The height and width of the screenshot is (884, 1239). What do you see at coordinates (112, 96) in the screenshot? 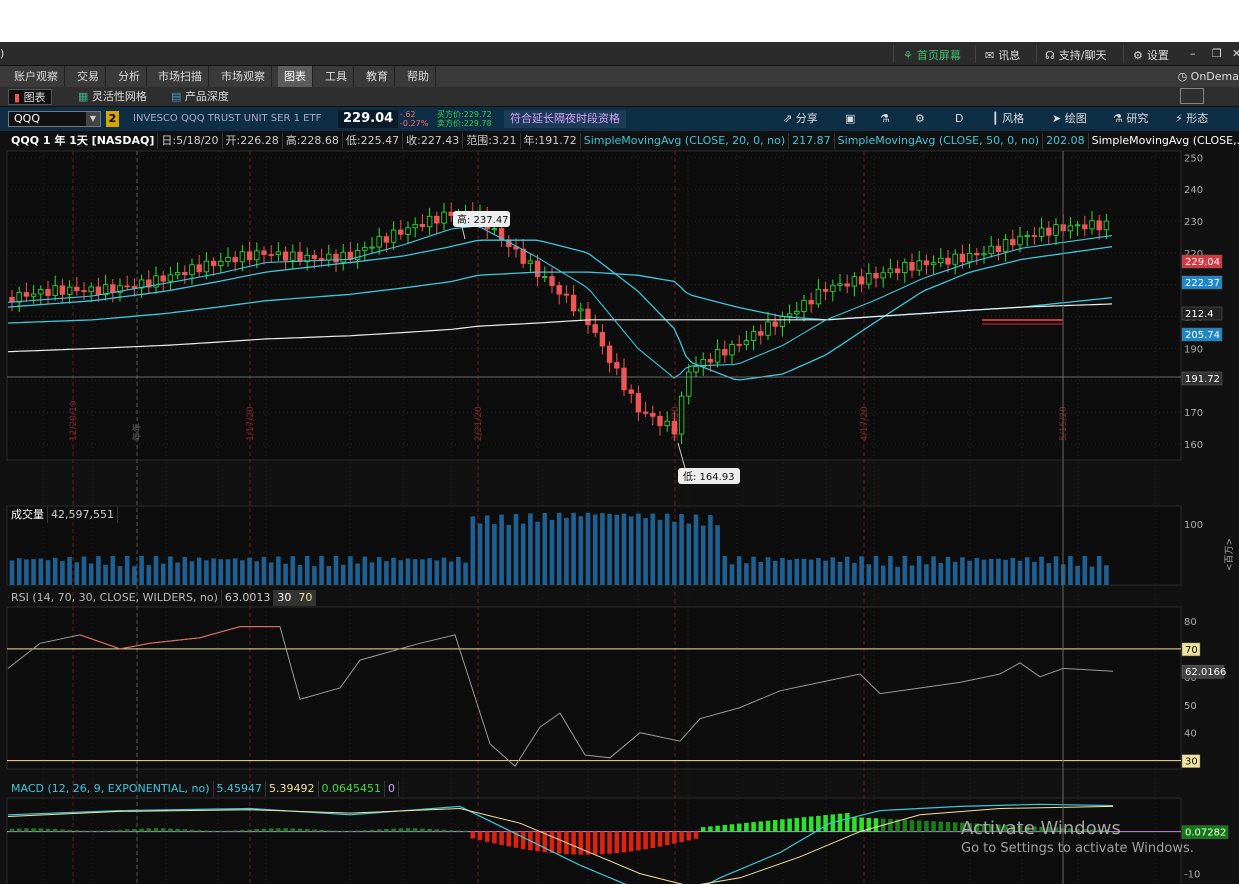
I see `subtab-flexible-grid: ▦ 灵活性网格` at bounding box center [112, 96].